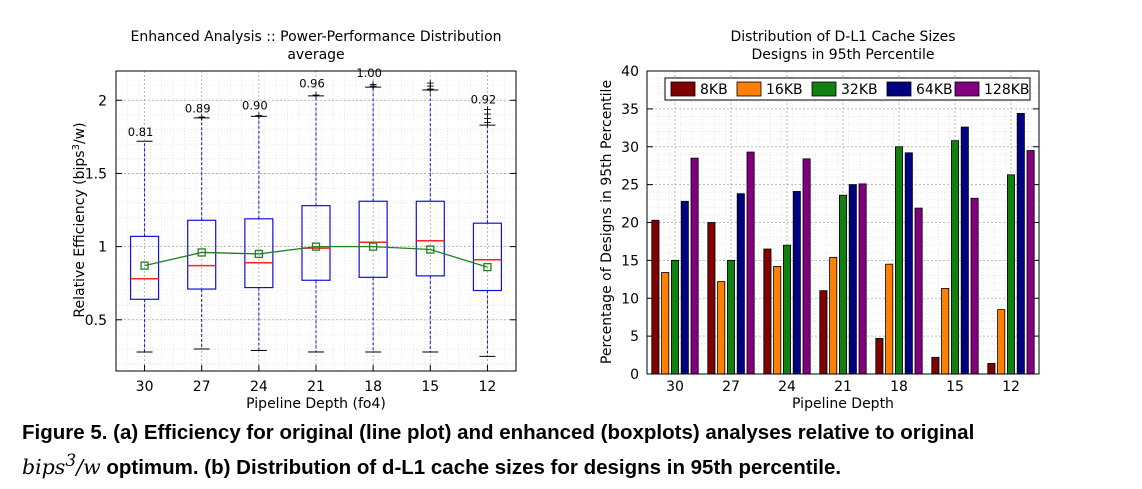 This screenshot has width=1142, height=489. Describe the element at coordinates (312, 83) in the screenshot. I see `max-label: 0.96` at that location.